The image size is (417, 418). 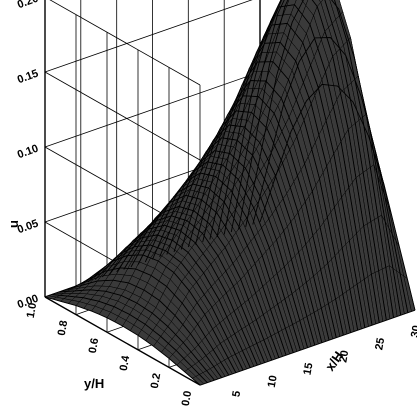 What do you see at coordinates (273, 381) in the screenshot?
I see `x-tick-label: 10` at bounding box center [273, 381].